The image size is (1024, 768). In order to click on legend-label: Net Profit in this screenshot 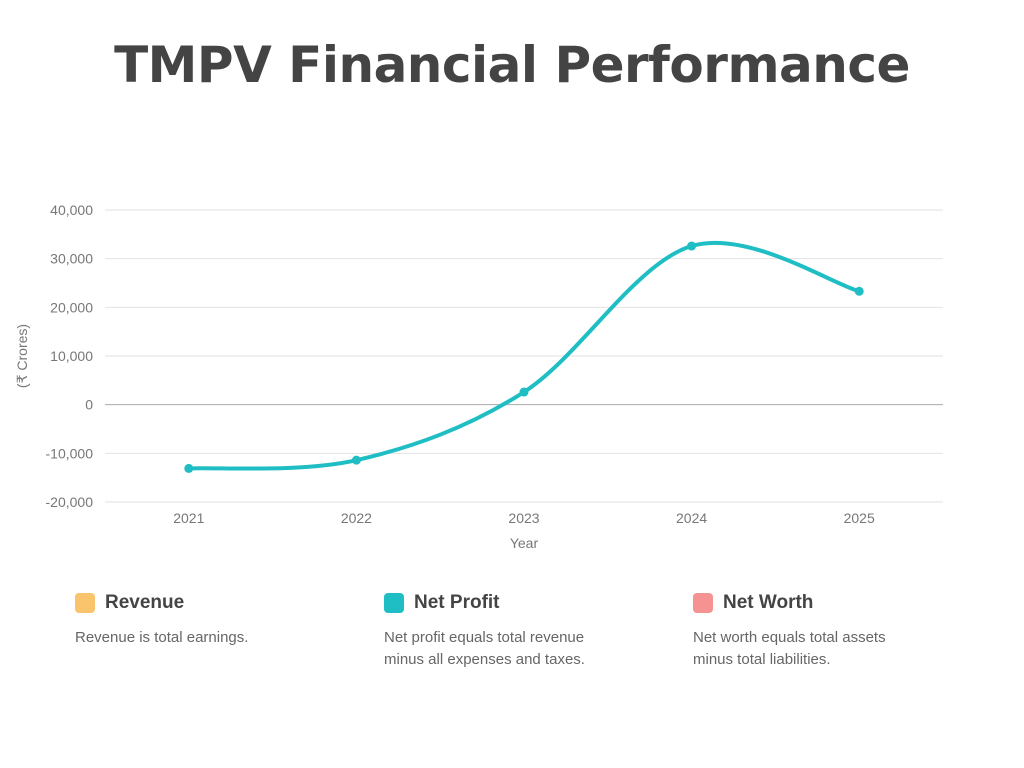, I will do `click(457, 602)`.